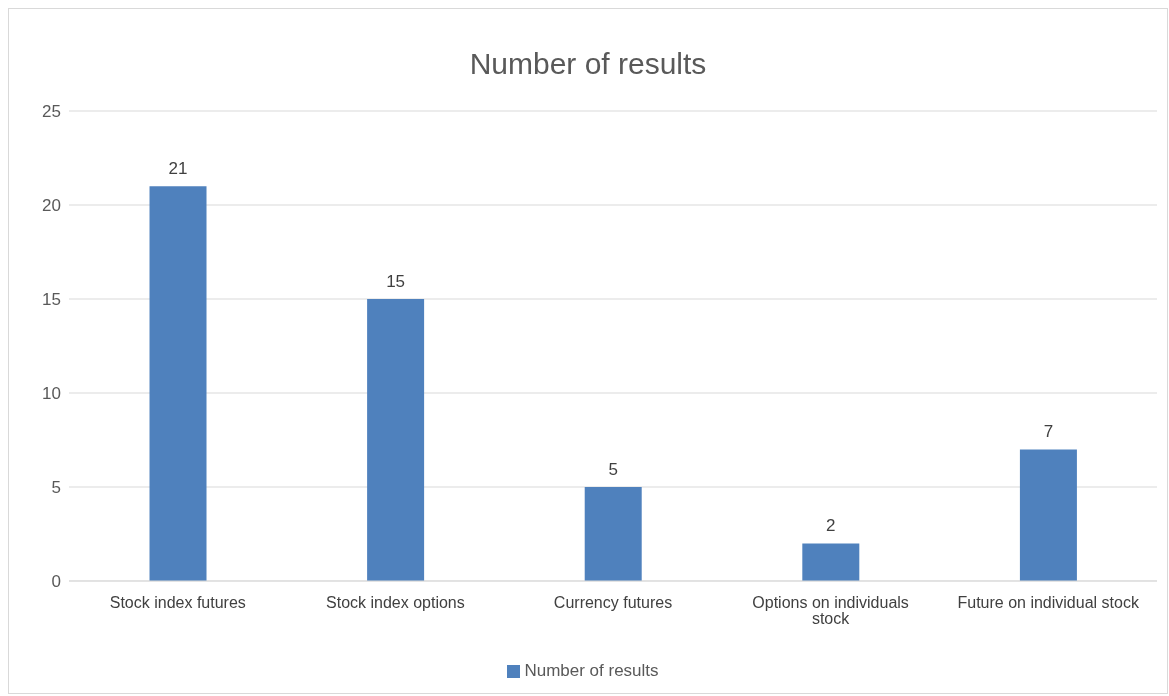  Describe the element at coordinates (51, 206) in the screenshot. I see `y-tick-label: 20` at that location.